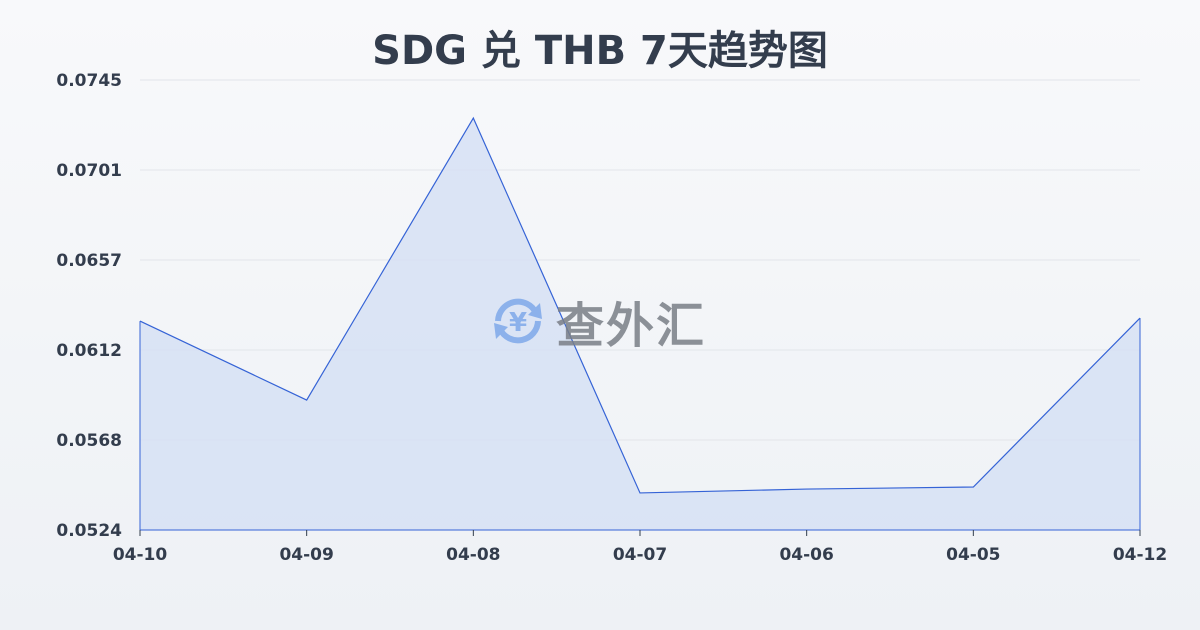 This screenshot has width=1200, height=630. I want to click on x-tick-label: 04-12, so click(1140, 555).